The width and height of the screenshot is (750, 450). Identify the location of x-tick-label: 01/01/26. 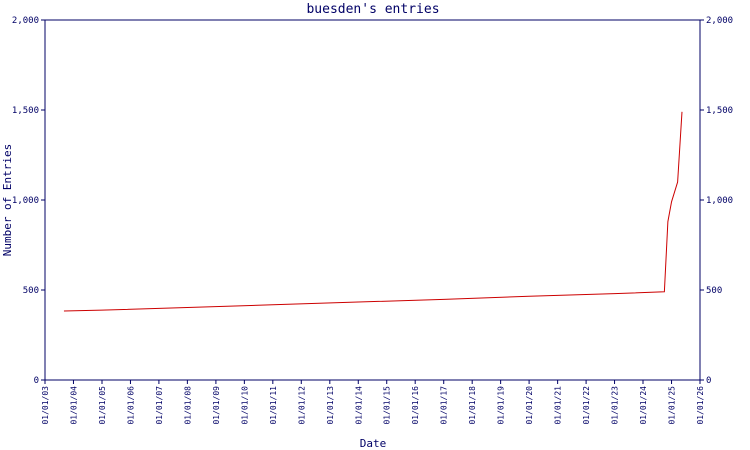
(700, 405).